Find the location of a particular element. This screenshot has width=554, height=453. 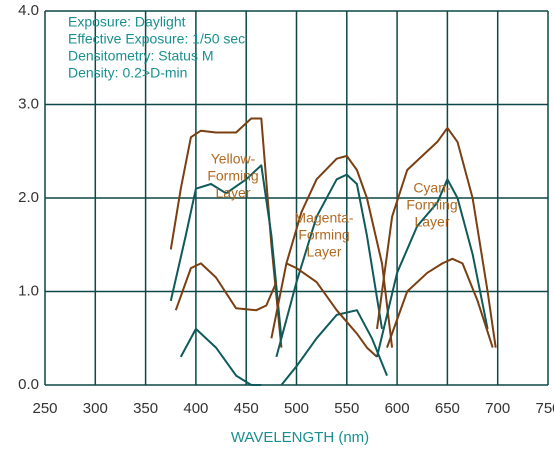

note: Density: 0.2>D-min is located at coordinates (127, 73).